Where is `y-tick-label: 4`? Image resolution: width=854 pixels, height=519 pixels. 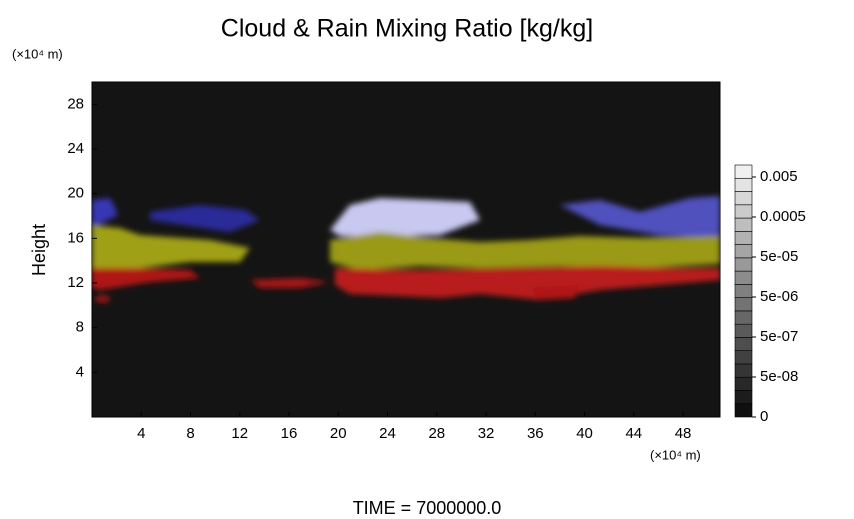
y-tick-label: 4 is located at coordinates (80, 371).